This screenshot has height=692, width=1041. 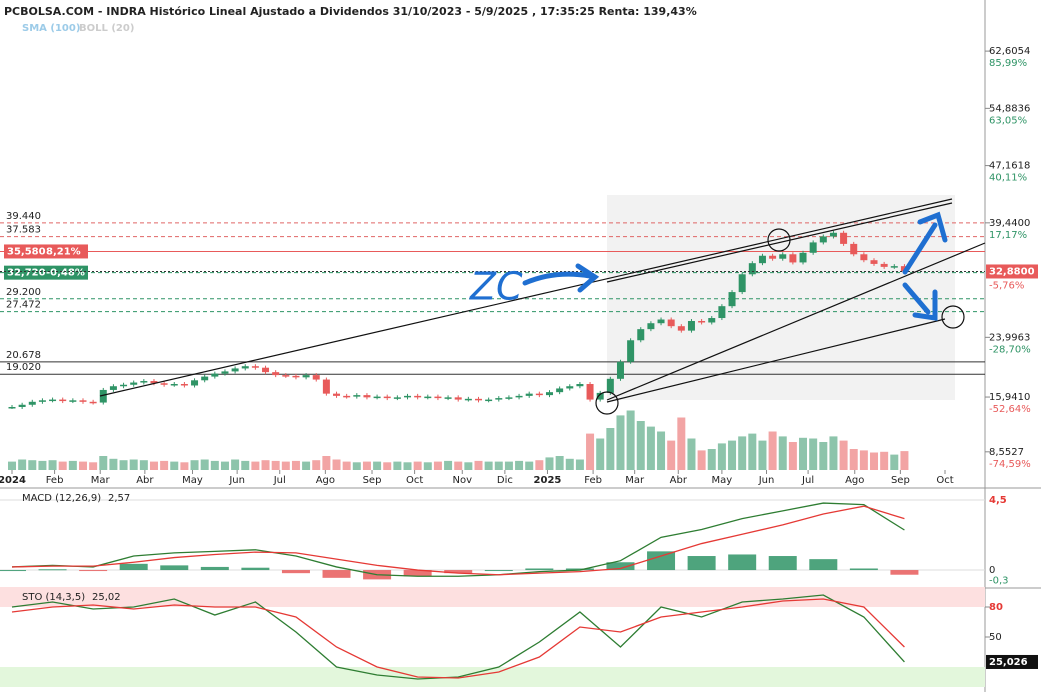 What do you see at coordinates (1009, 397) in the screenshot?
I see `y-tick-label: 15,9410` at bounding box center [1009, 397].